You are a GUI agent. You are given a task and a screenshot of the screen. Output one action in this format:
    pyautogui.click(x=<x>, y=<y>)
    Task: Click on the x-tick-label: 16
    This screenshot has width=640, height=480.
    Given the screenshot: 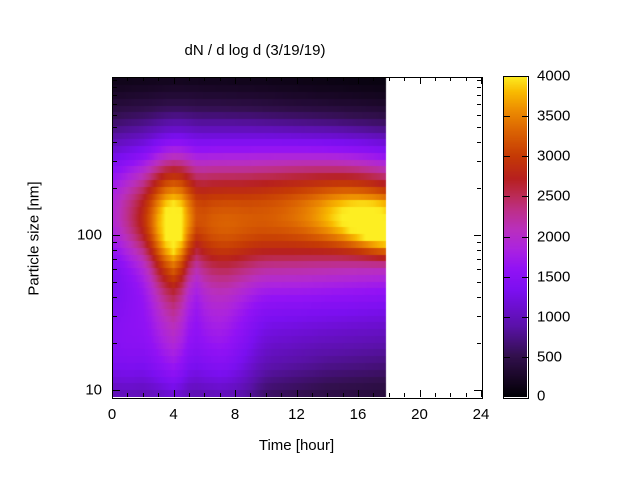 What is the action you would take?
    pyautogui.click(x=358, y=414)
    